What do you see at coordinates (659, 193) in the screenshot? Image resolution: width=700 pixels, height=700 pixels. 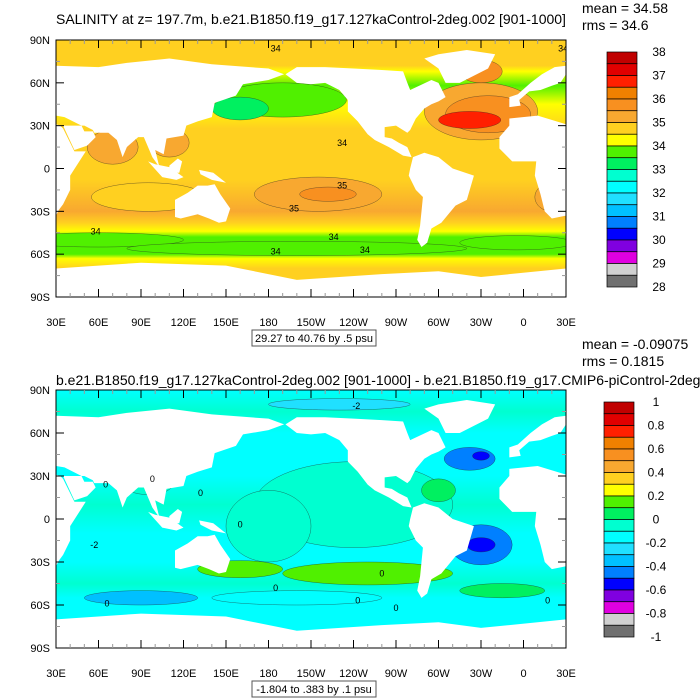 I see `colorbar-label: 32` at bounding box center [659, 193].